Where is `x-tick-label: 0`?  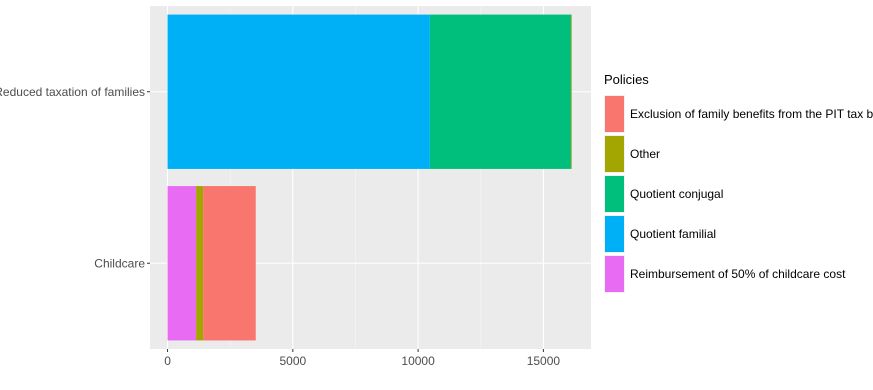
x-tick-label: 0 is located at coordinates (167, 361).